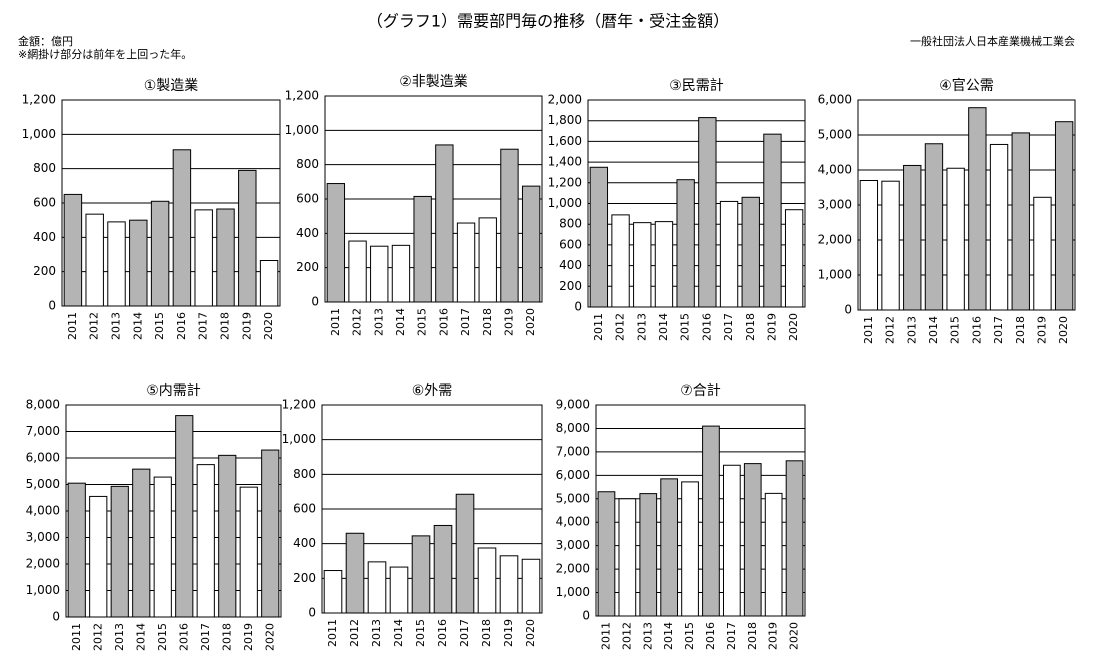  What do you see at coordinates (573, 405) in the screenshot?
I see `y-tick-label: 9,000` at bounding box center [573, 405].